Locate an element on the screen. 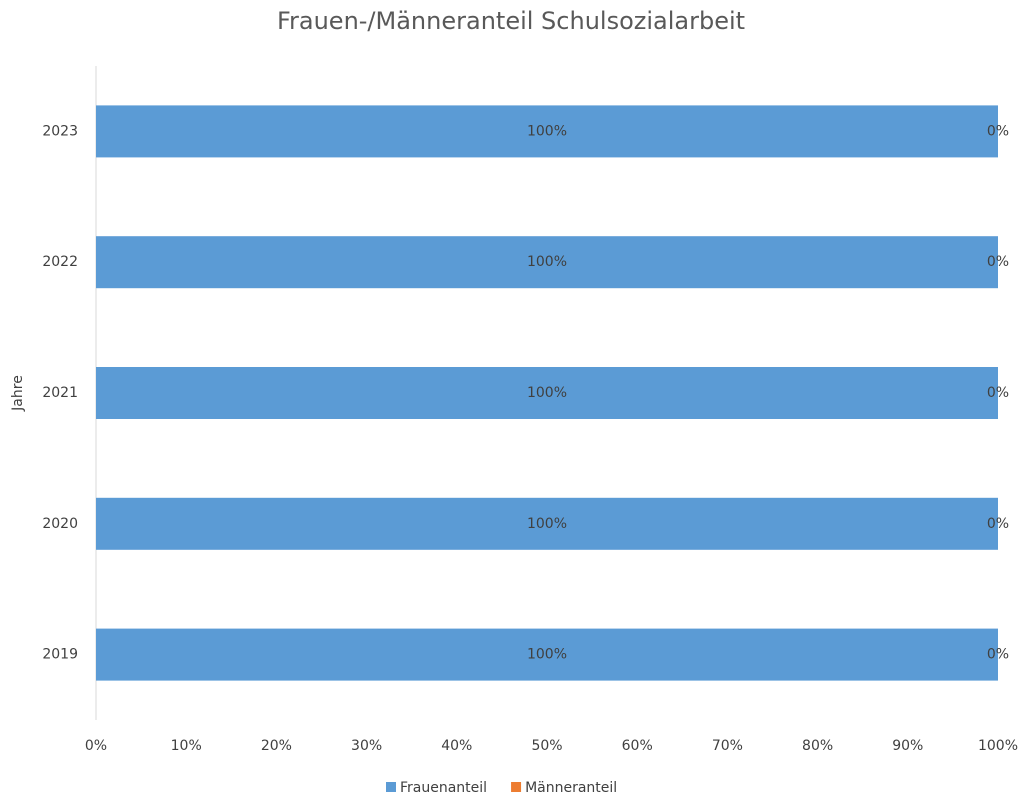 Image resolution: width=1022 pixels, height=802 pixels. y-tick-label: 2020 is located at coordinates (60, 524).